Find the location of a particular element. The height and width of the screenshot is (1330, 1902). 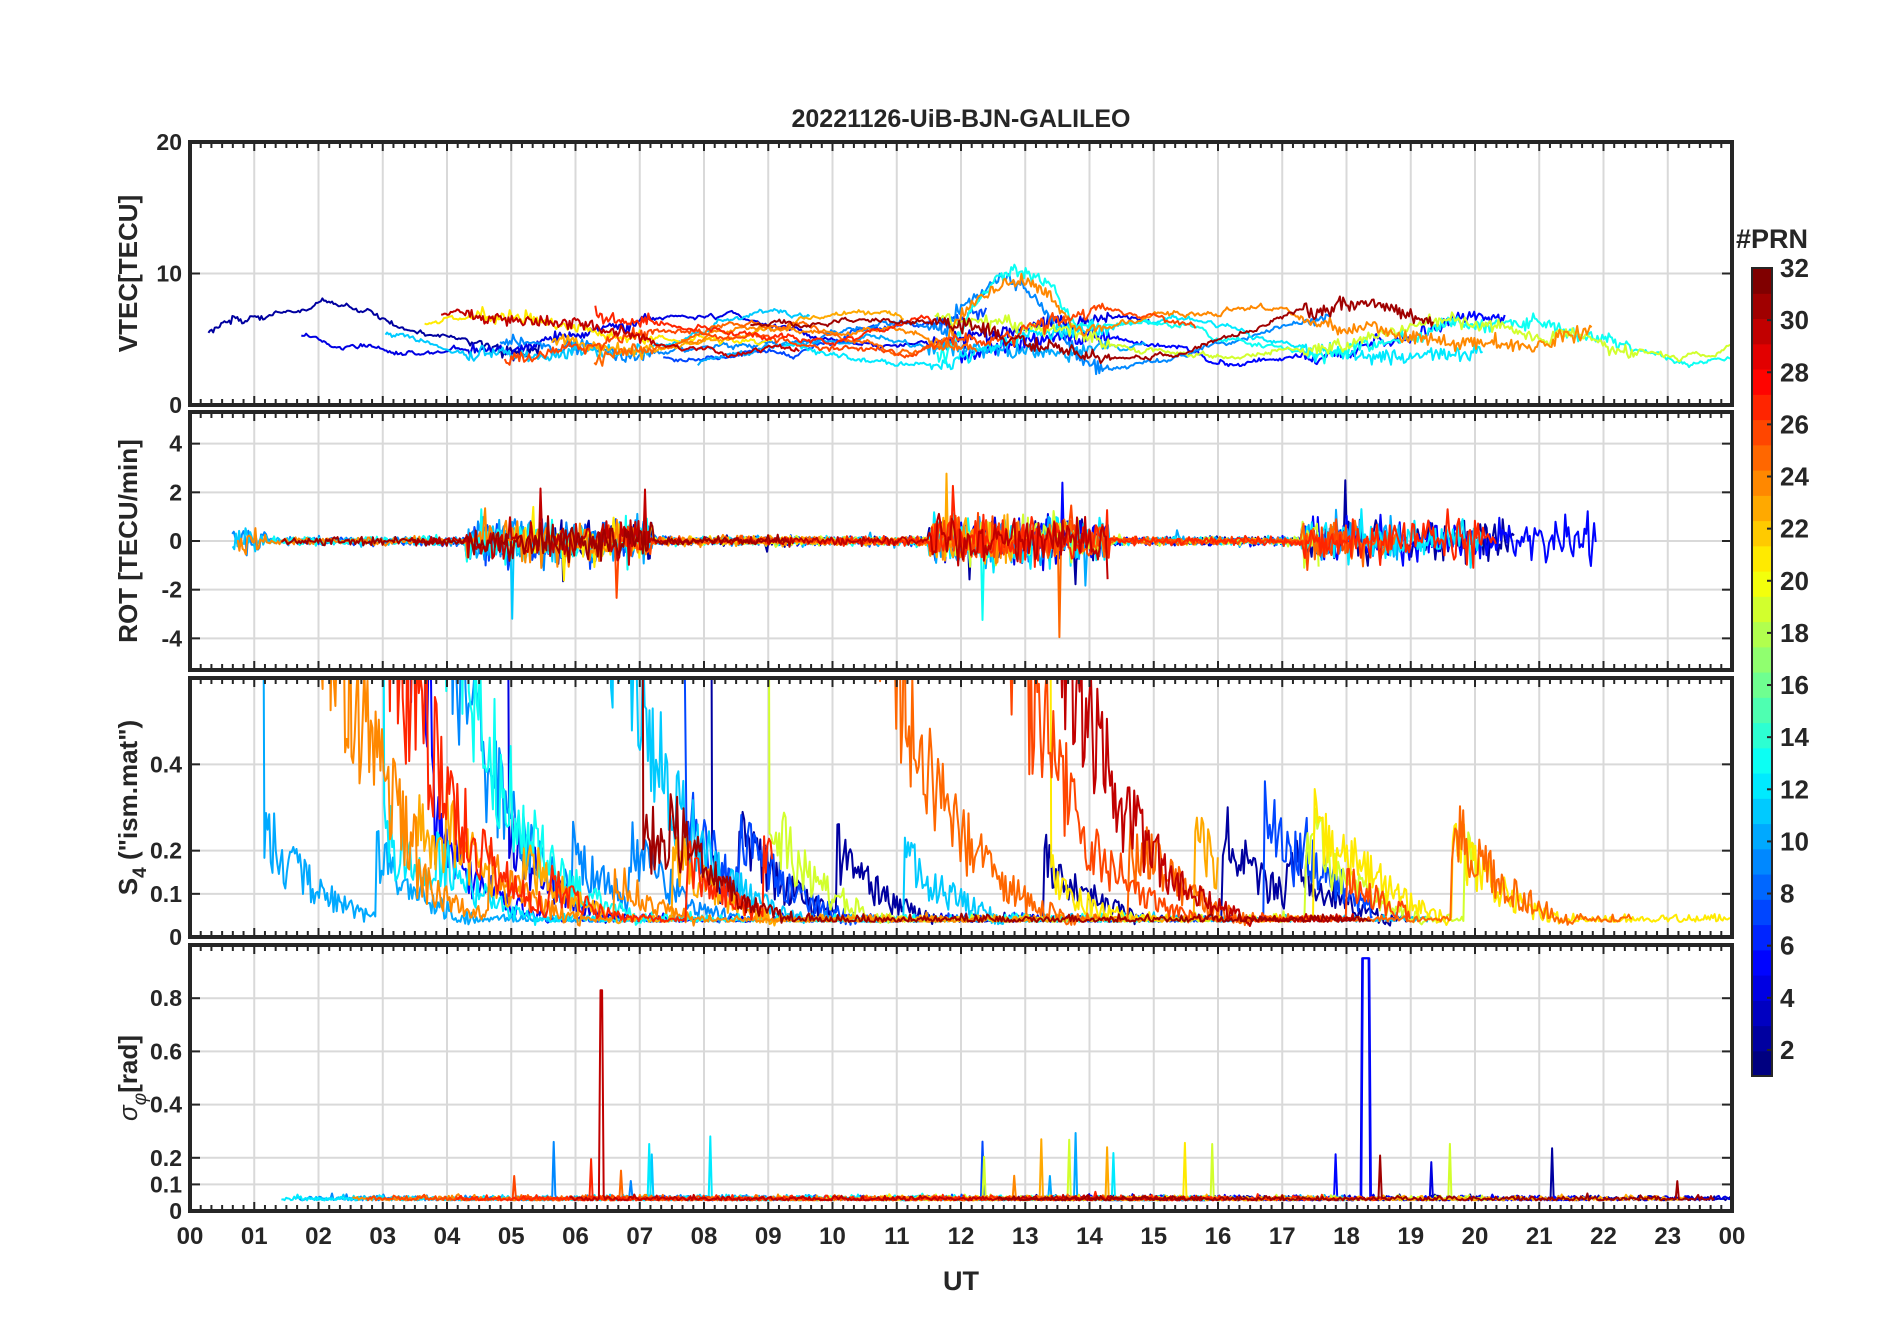

x-tick-label: 10 is located at coordinates (832, 1236).